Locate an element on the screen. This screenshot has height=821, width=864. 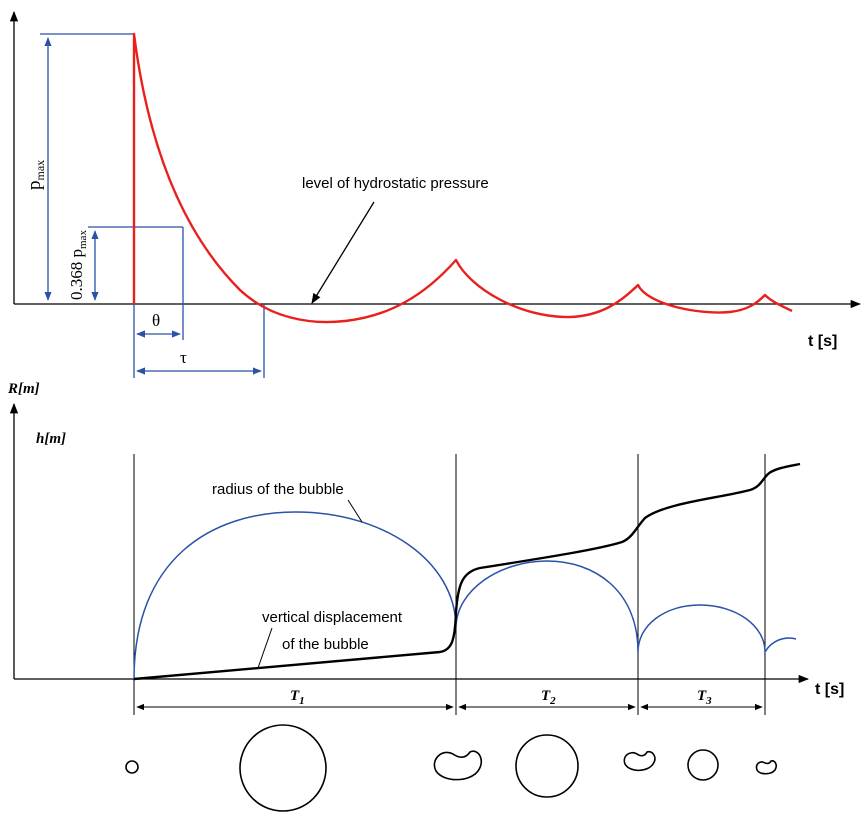
pmax-dimension is located at coordinates (152, 205).